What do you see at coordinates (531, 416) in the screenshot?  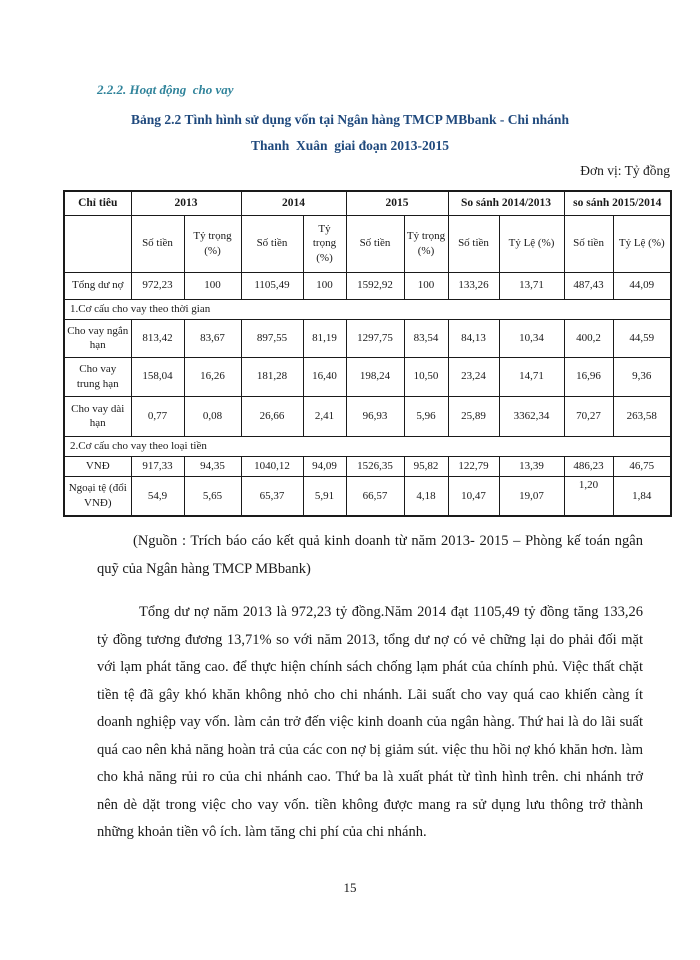 I see `table-cell: 3362,34` at bounding box center [531, 416].